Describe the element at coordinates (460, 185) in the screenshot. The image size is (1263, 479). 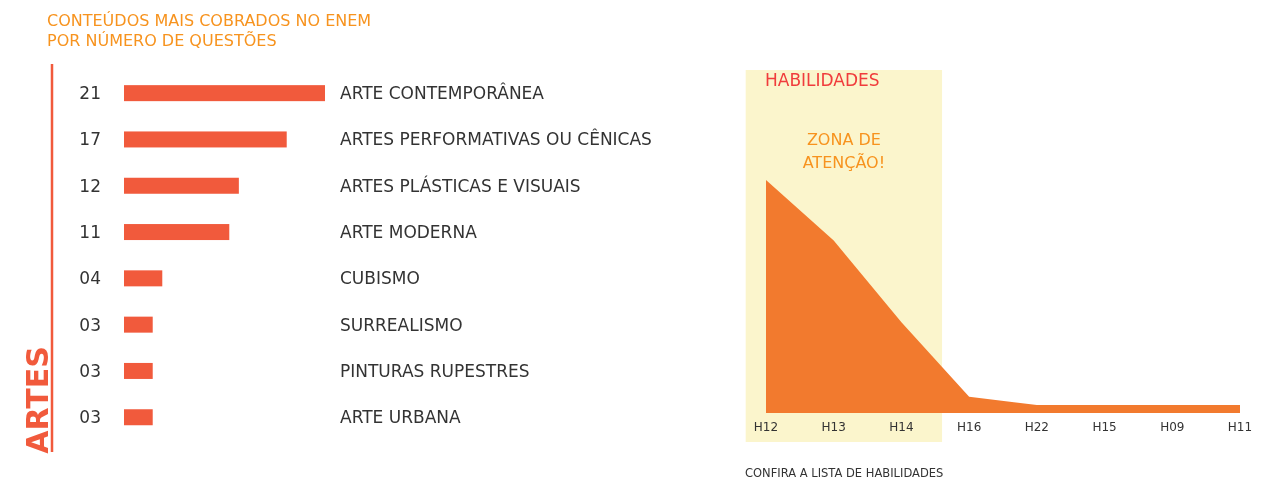
I see `y-tick-label: ARTES PLÁSTICAS E VISUAIS` at that location.